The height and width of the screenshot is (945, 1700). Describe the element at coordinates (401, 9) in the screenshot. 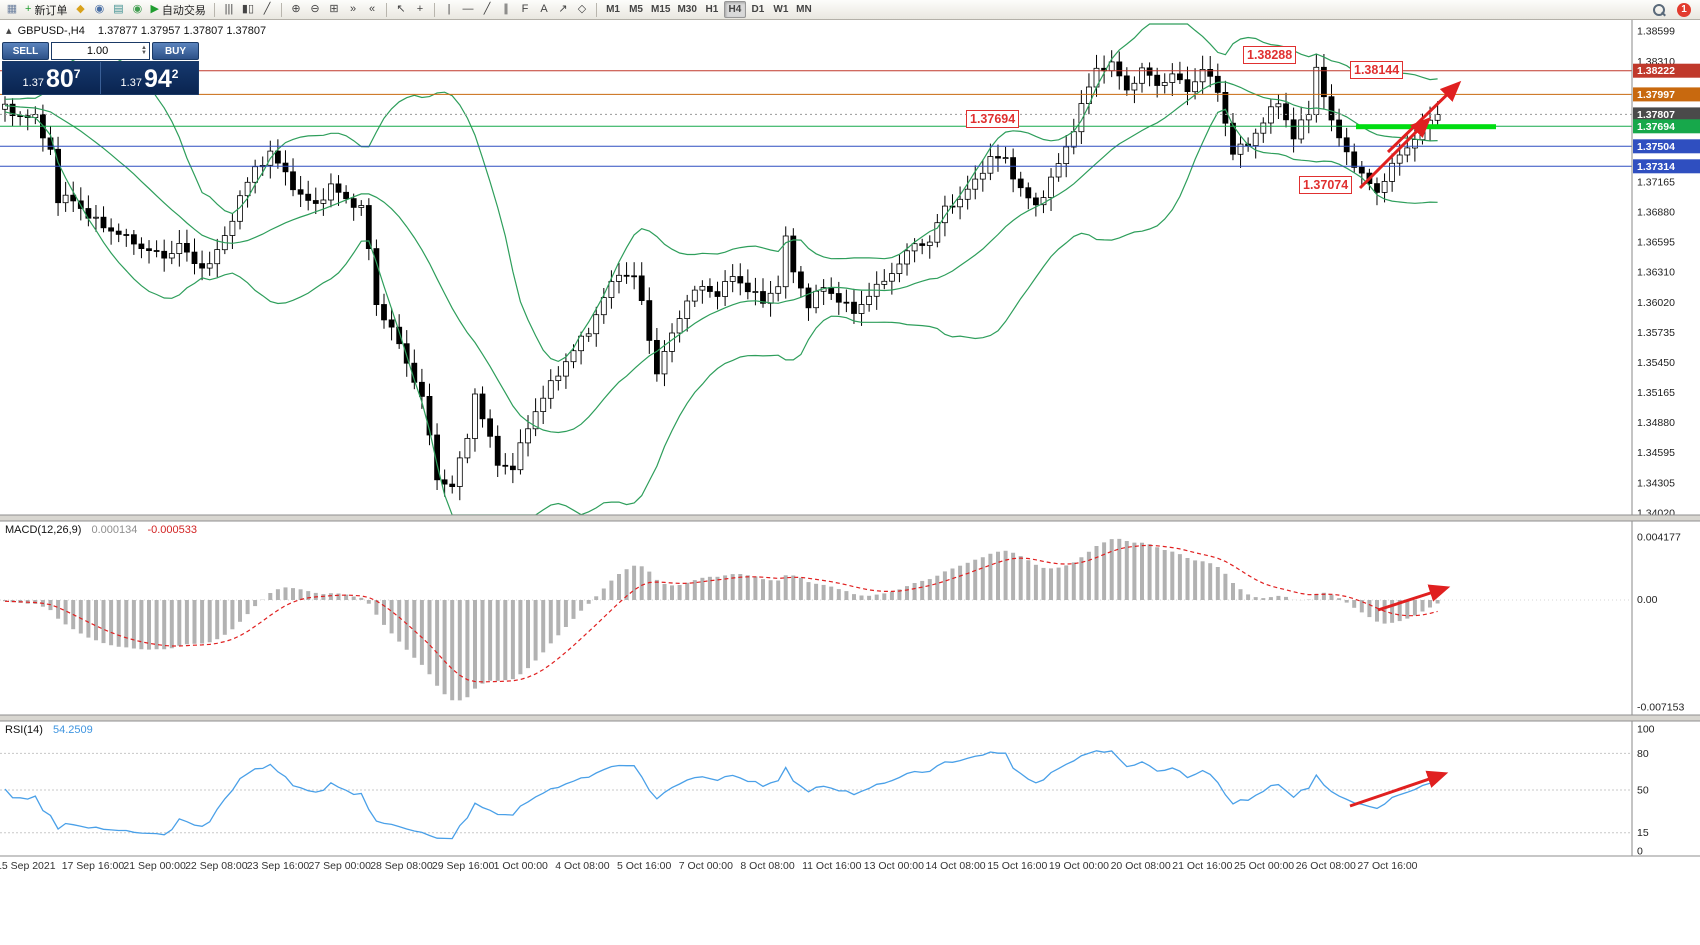

I see `cursor-icon: ↖` at that location.